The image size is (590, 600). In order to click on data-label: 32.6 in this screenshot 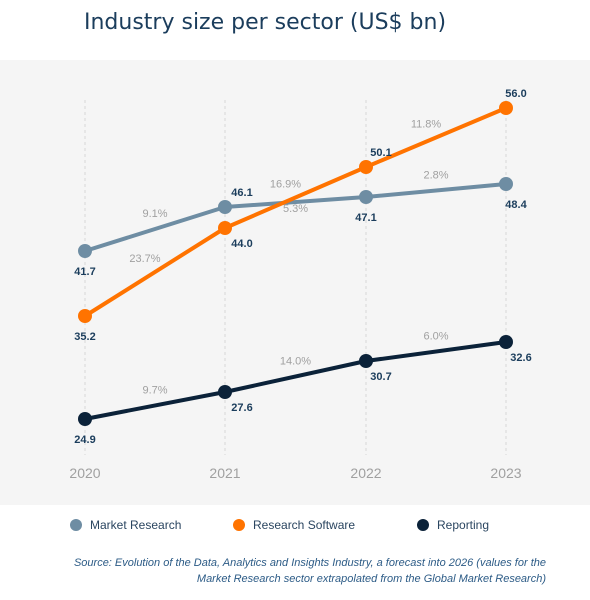, I will do `click(520, 358)`.